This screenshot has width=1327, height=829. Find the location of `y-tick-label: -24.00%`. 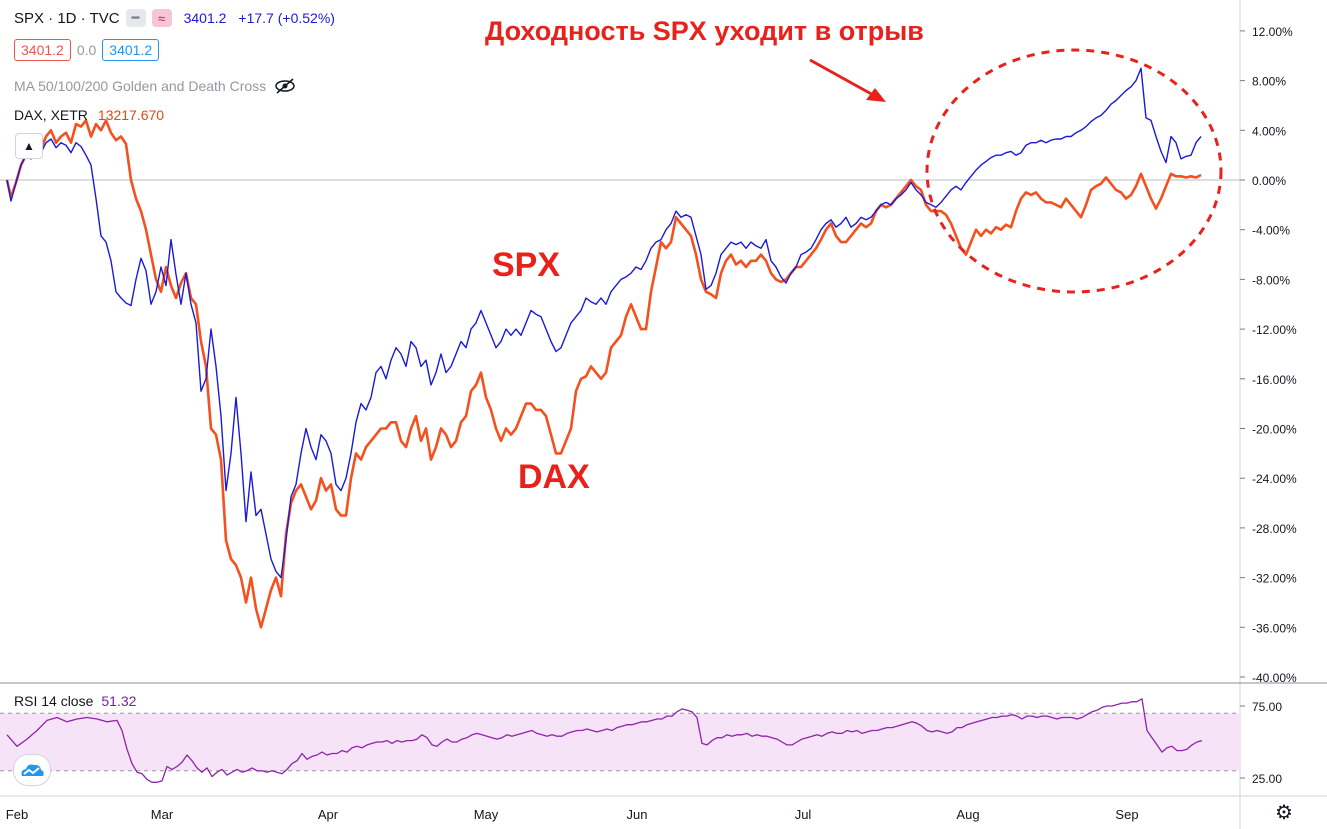

y-tick-label: -24.00% is located at coordinates (1274, 479).